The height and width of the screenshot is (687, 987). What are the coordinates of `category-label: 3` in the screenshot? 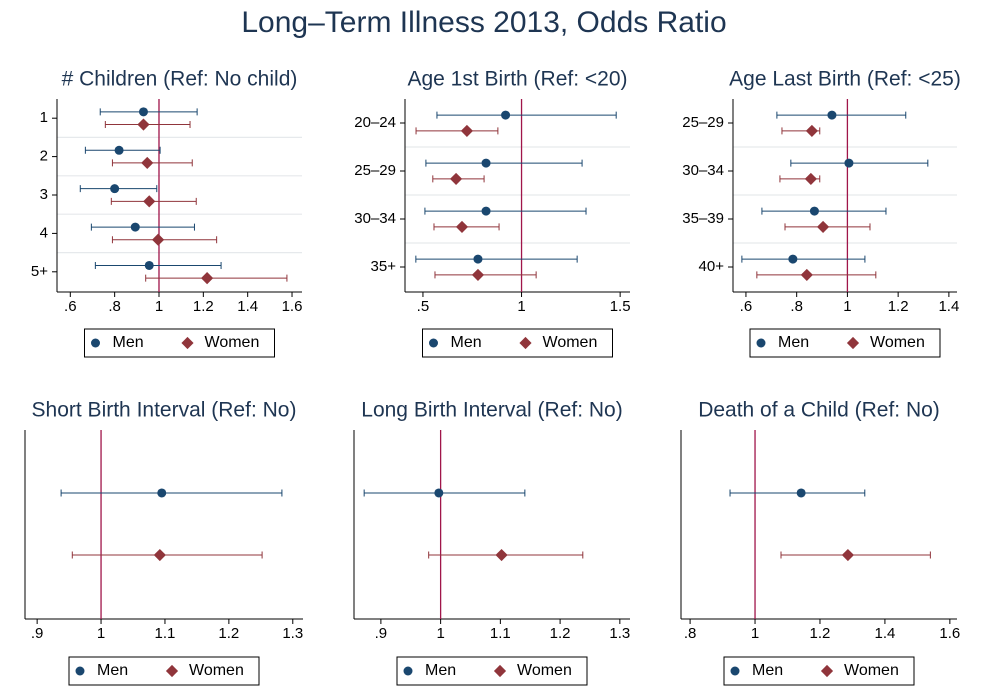 It's located at (44, 194).